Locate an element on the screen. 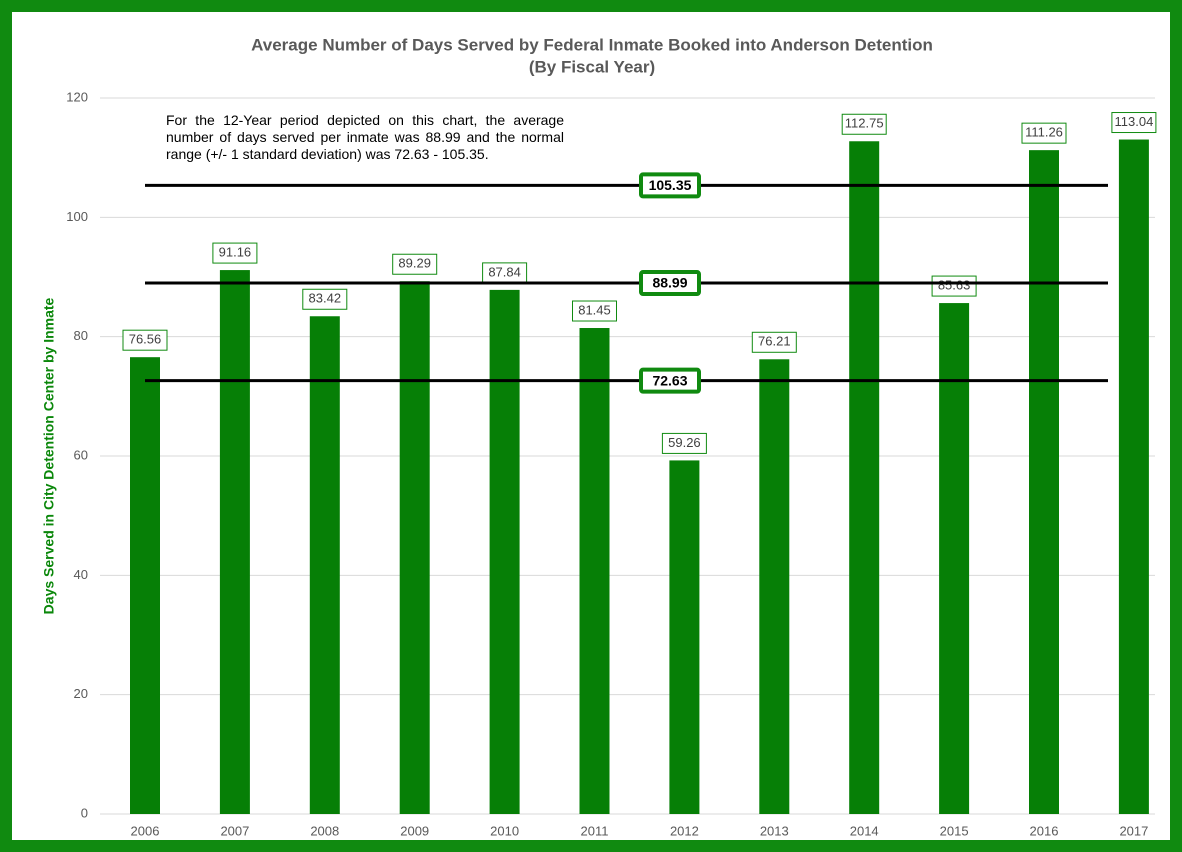  value-label: 113.04 is located at coordinates (1134, 121).